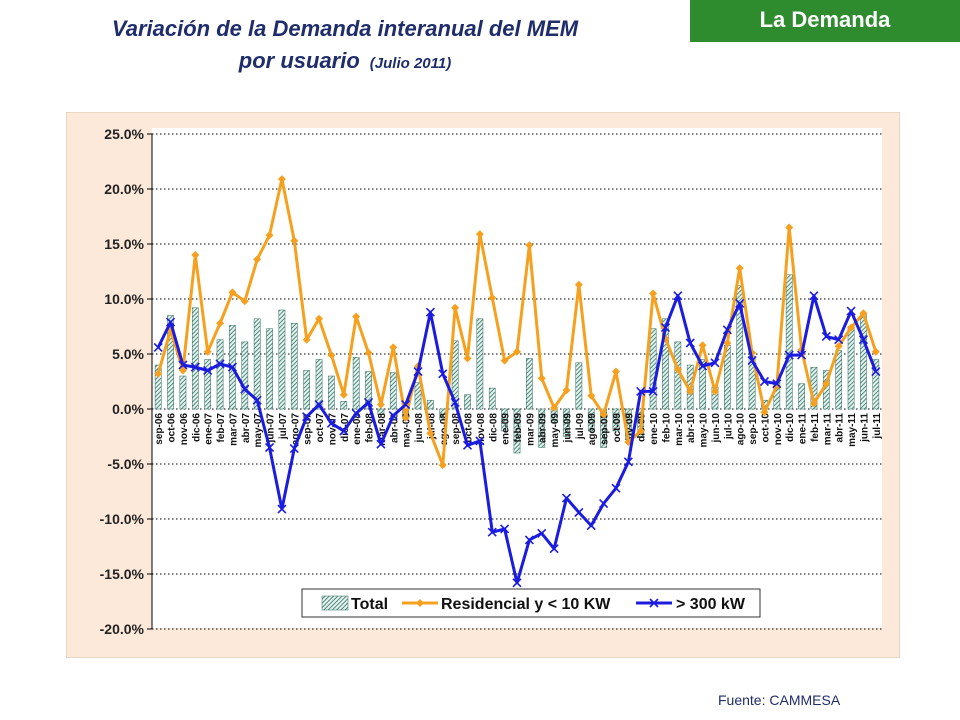 This screenshot has width=960, height=720. Describe the element at coordinates (827, 429) in the screenshot. I see `x-tick-label: mar-11` at that location.